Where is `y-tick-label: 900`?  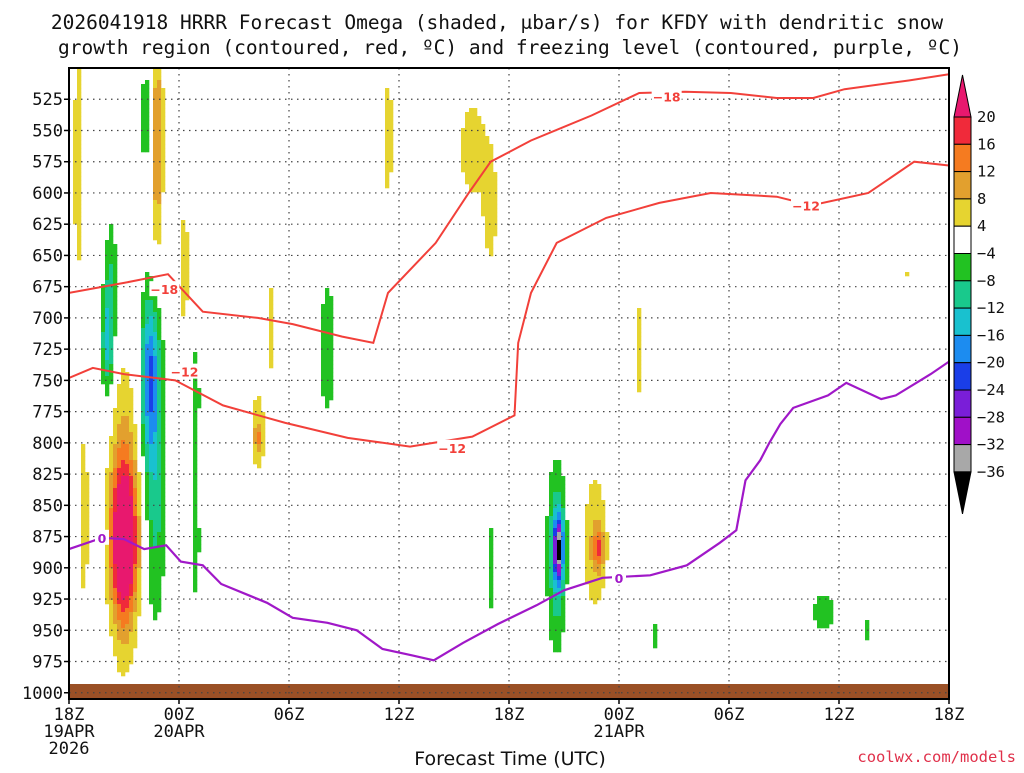
y-tick-label: 900 is located at coordinates (47, 569).